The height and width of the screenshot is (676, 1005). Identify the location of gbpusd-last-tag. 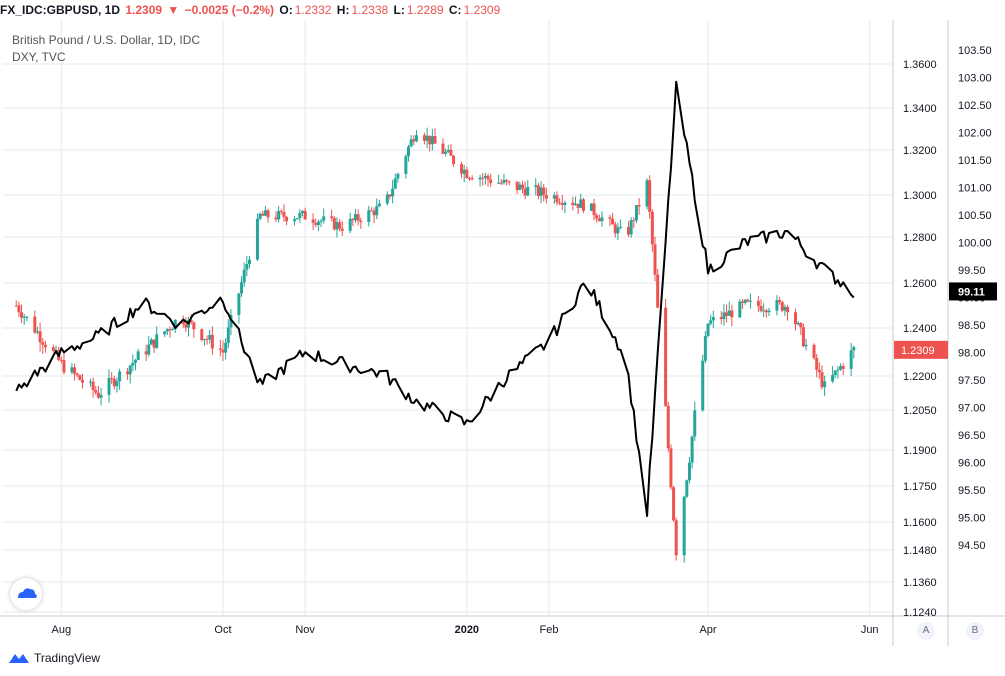
(921, 349).